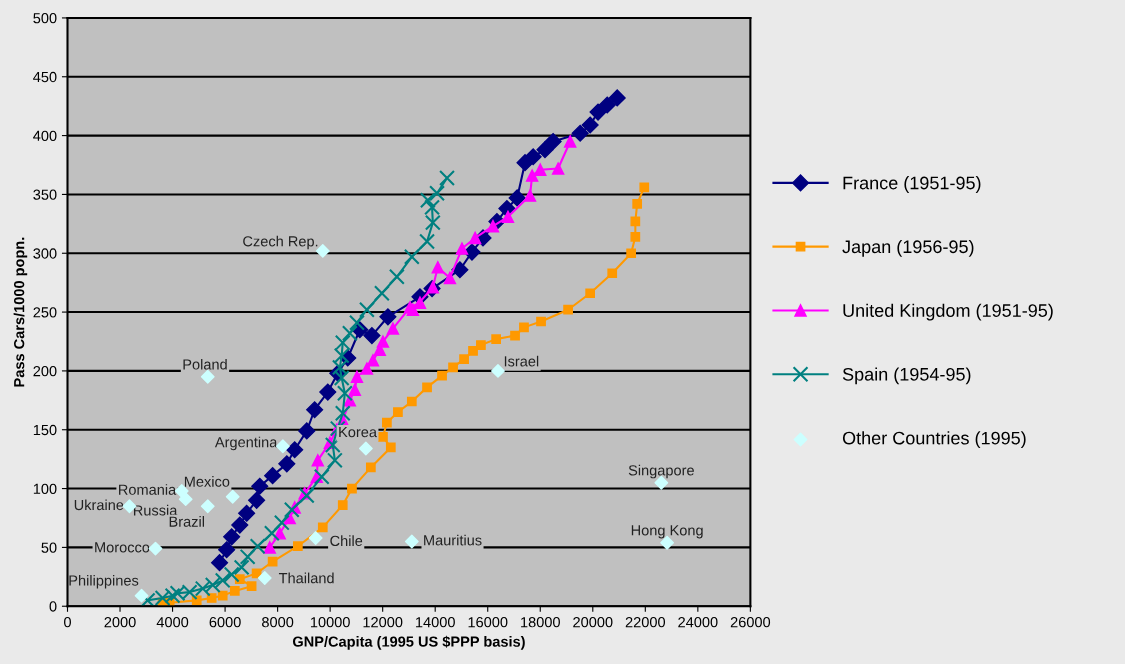 The height and width of the screenshot is (664, 1125). I want to click on annotation: Poland, so click(205, 364).